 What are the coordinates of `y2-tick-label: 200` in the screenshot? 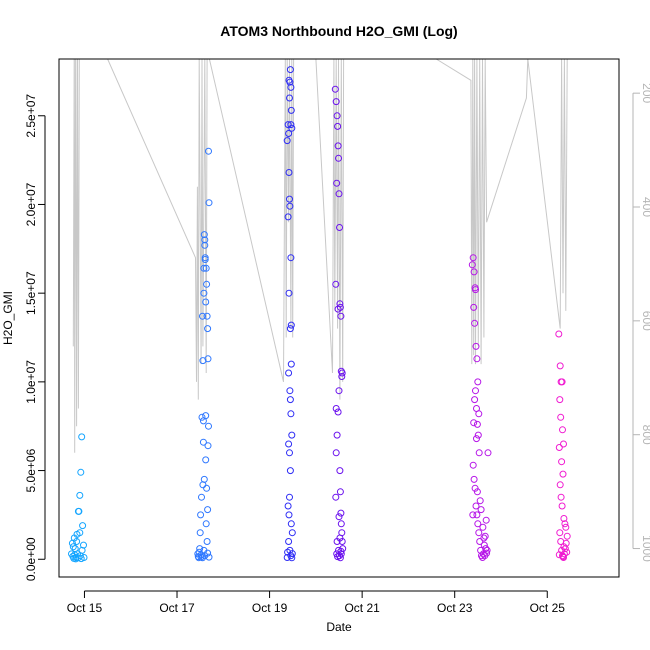 It's located at (645, 93).